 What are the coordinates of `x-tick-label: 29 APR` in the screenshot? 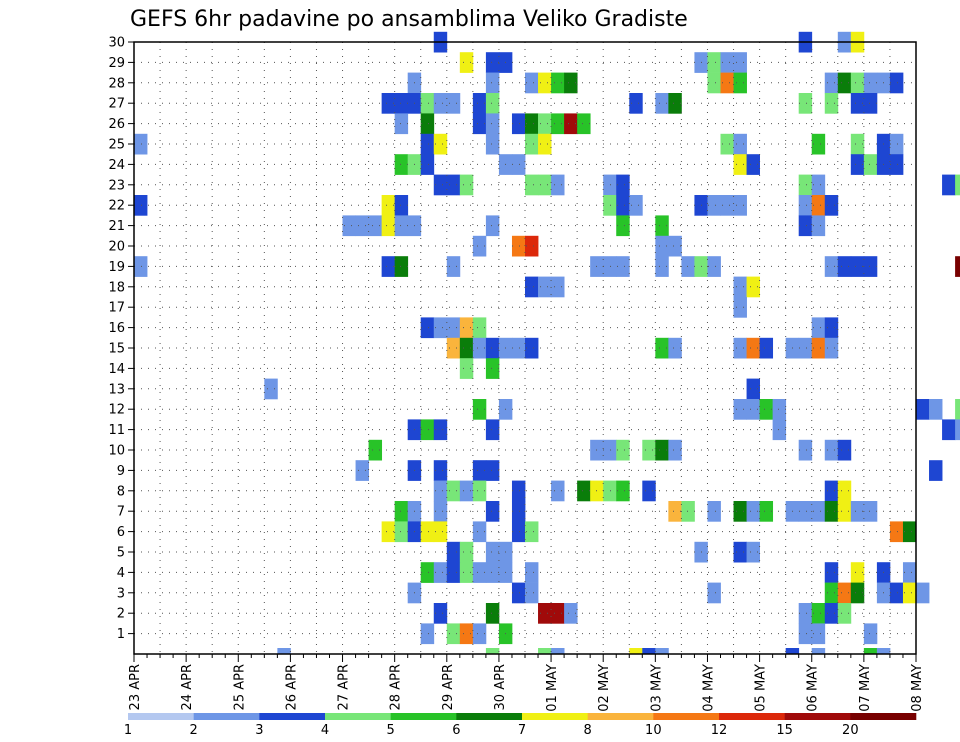 It's located at (448, 687).